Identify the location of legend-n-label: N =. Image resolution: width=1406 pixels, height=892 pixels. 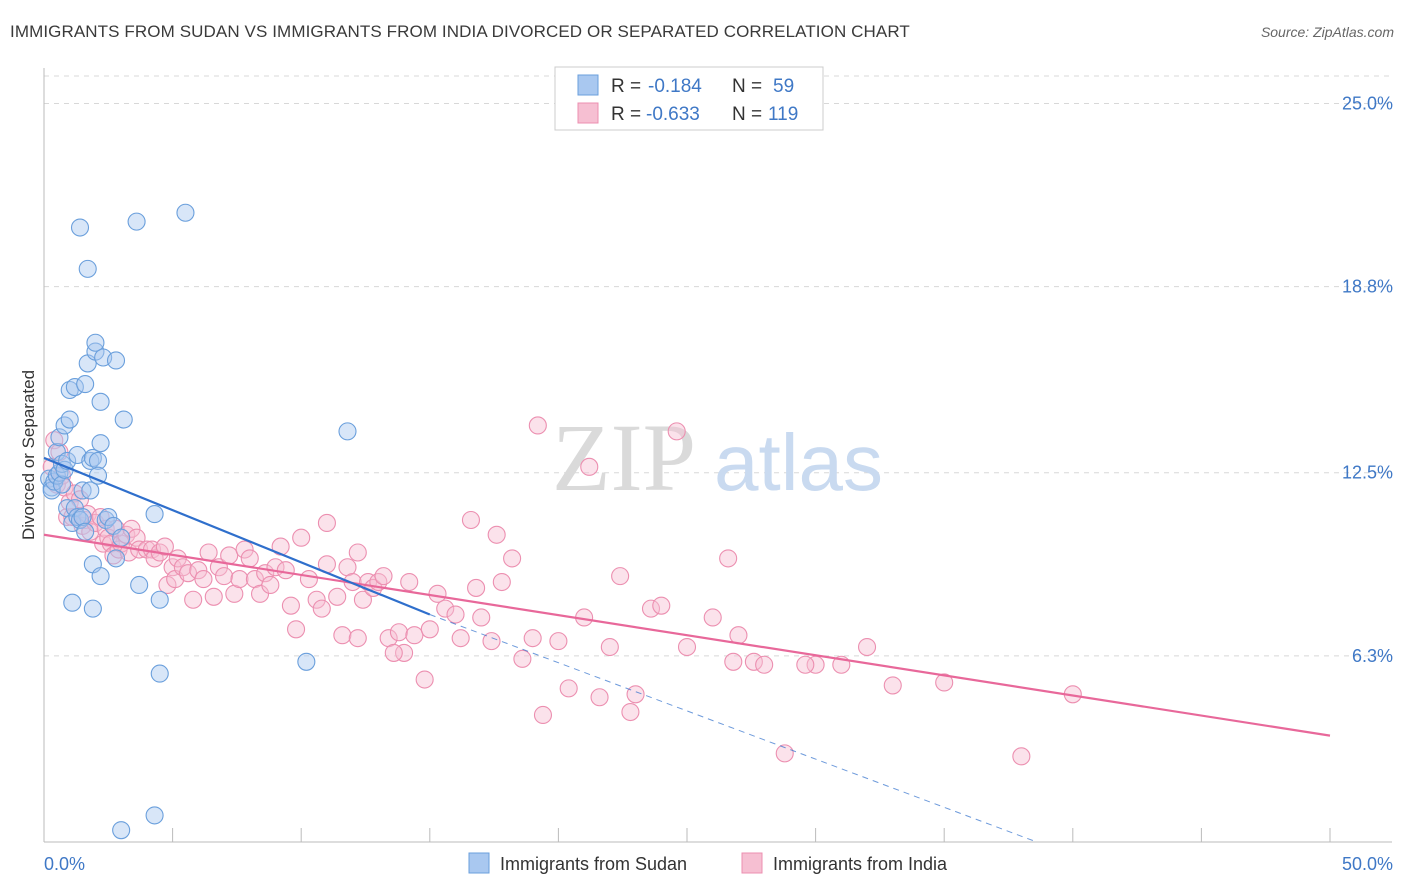
(747, 114).